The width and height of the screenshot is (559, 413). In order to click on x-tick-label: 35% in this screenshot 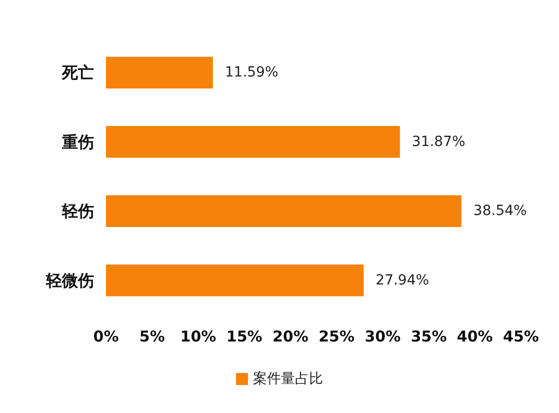, I will do `click(428, 337)`.